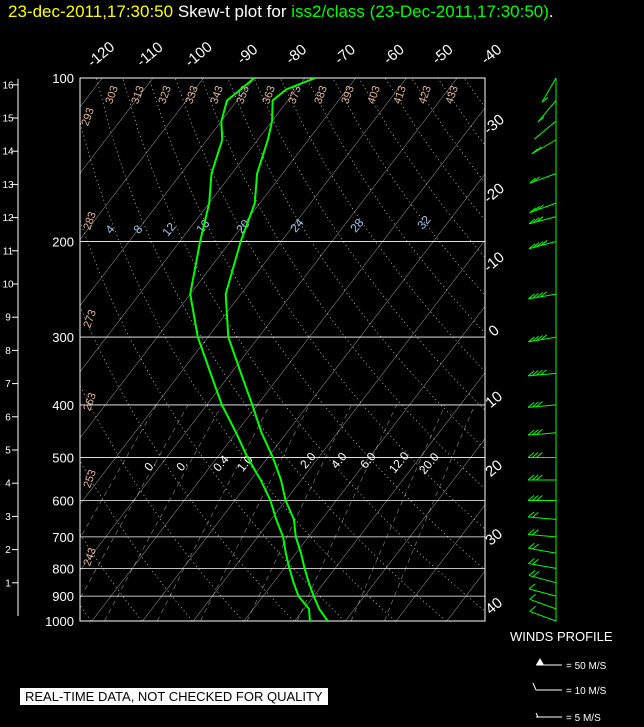  Describe the element at coordinates (8, 417) in the screenshot. I see `height-tick-label: 6` at that location.